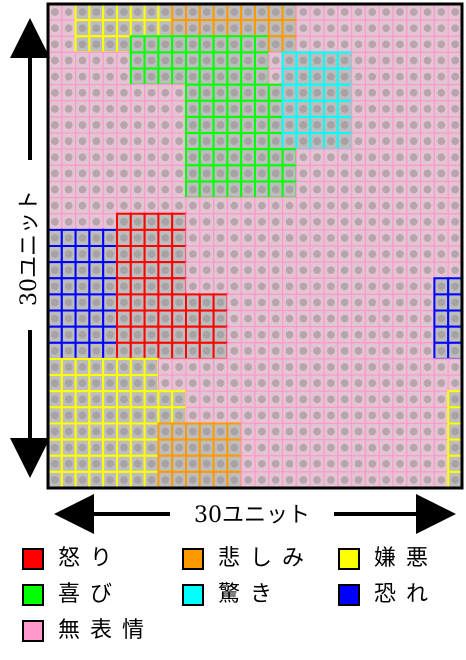 This screenshot has width=466, height=660. What do you see at coordinates (388, 559) in the screenshot?
I see `legend-item-disgust: 嫌悪` at bounding box center [388, 559].